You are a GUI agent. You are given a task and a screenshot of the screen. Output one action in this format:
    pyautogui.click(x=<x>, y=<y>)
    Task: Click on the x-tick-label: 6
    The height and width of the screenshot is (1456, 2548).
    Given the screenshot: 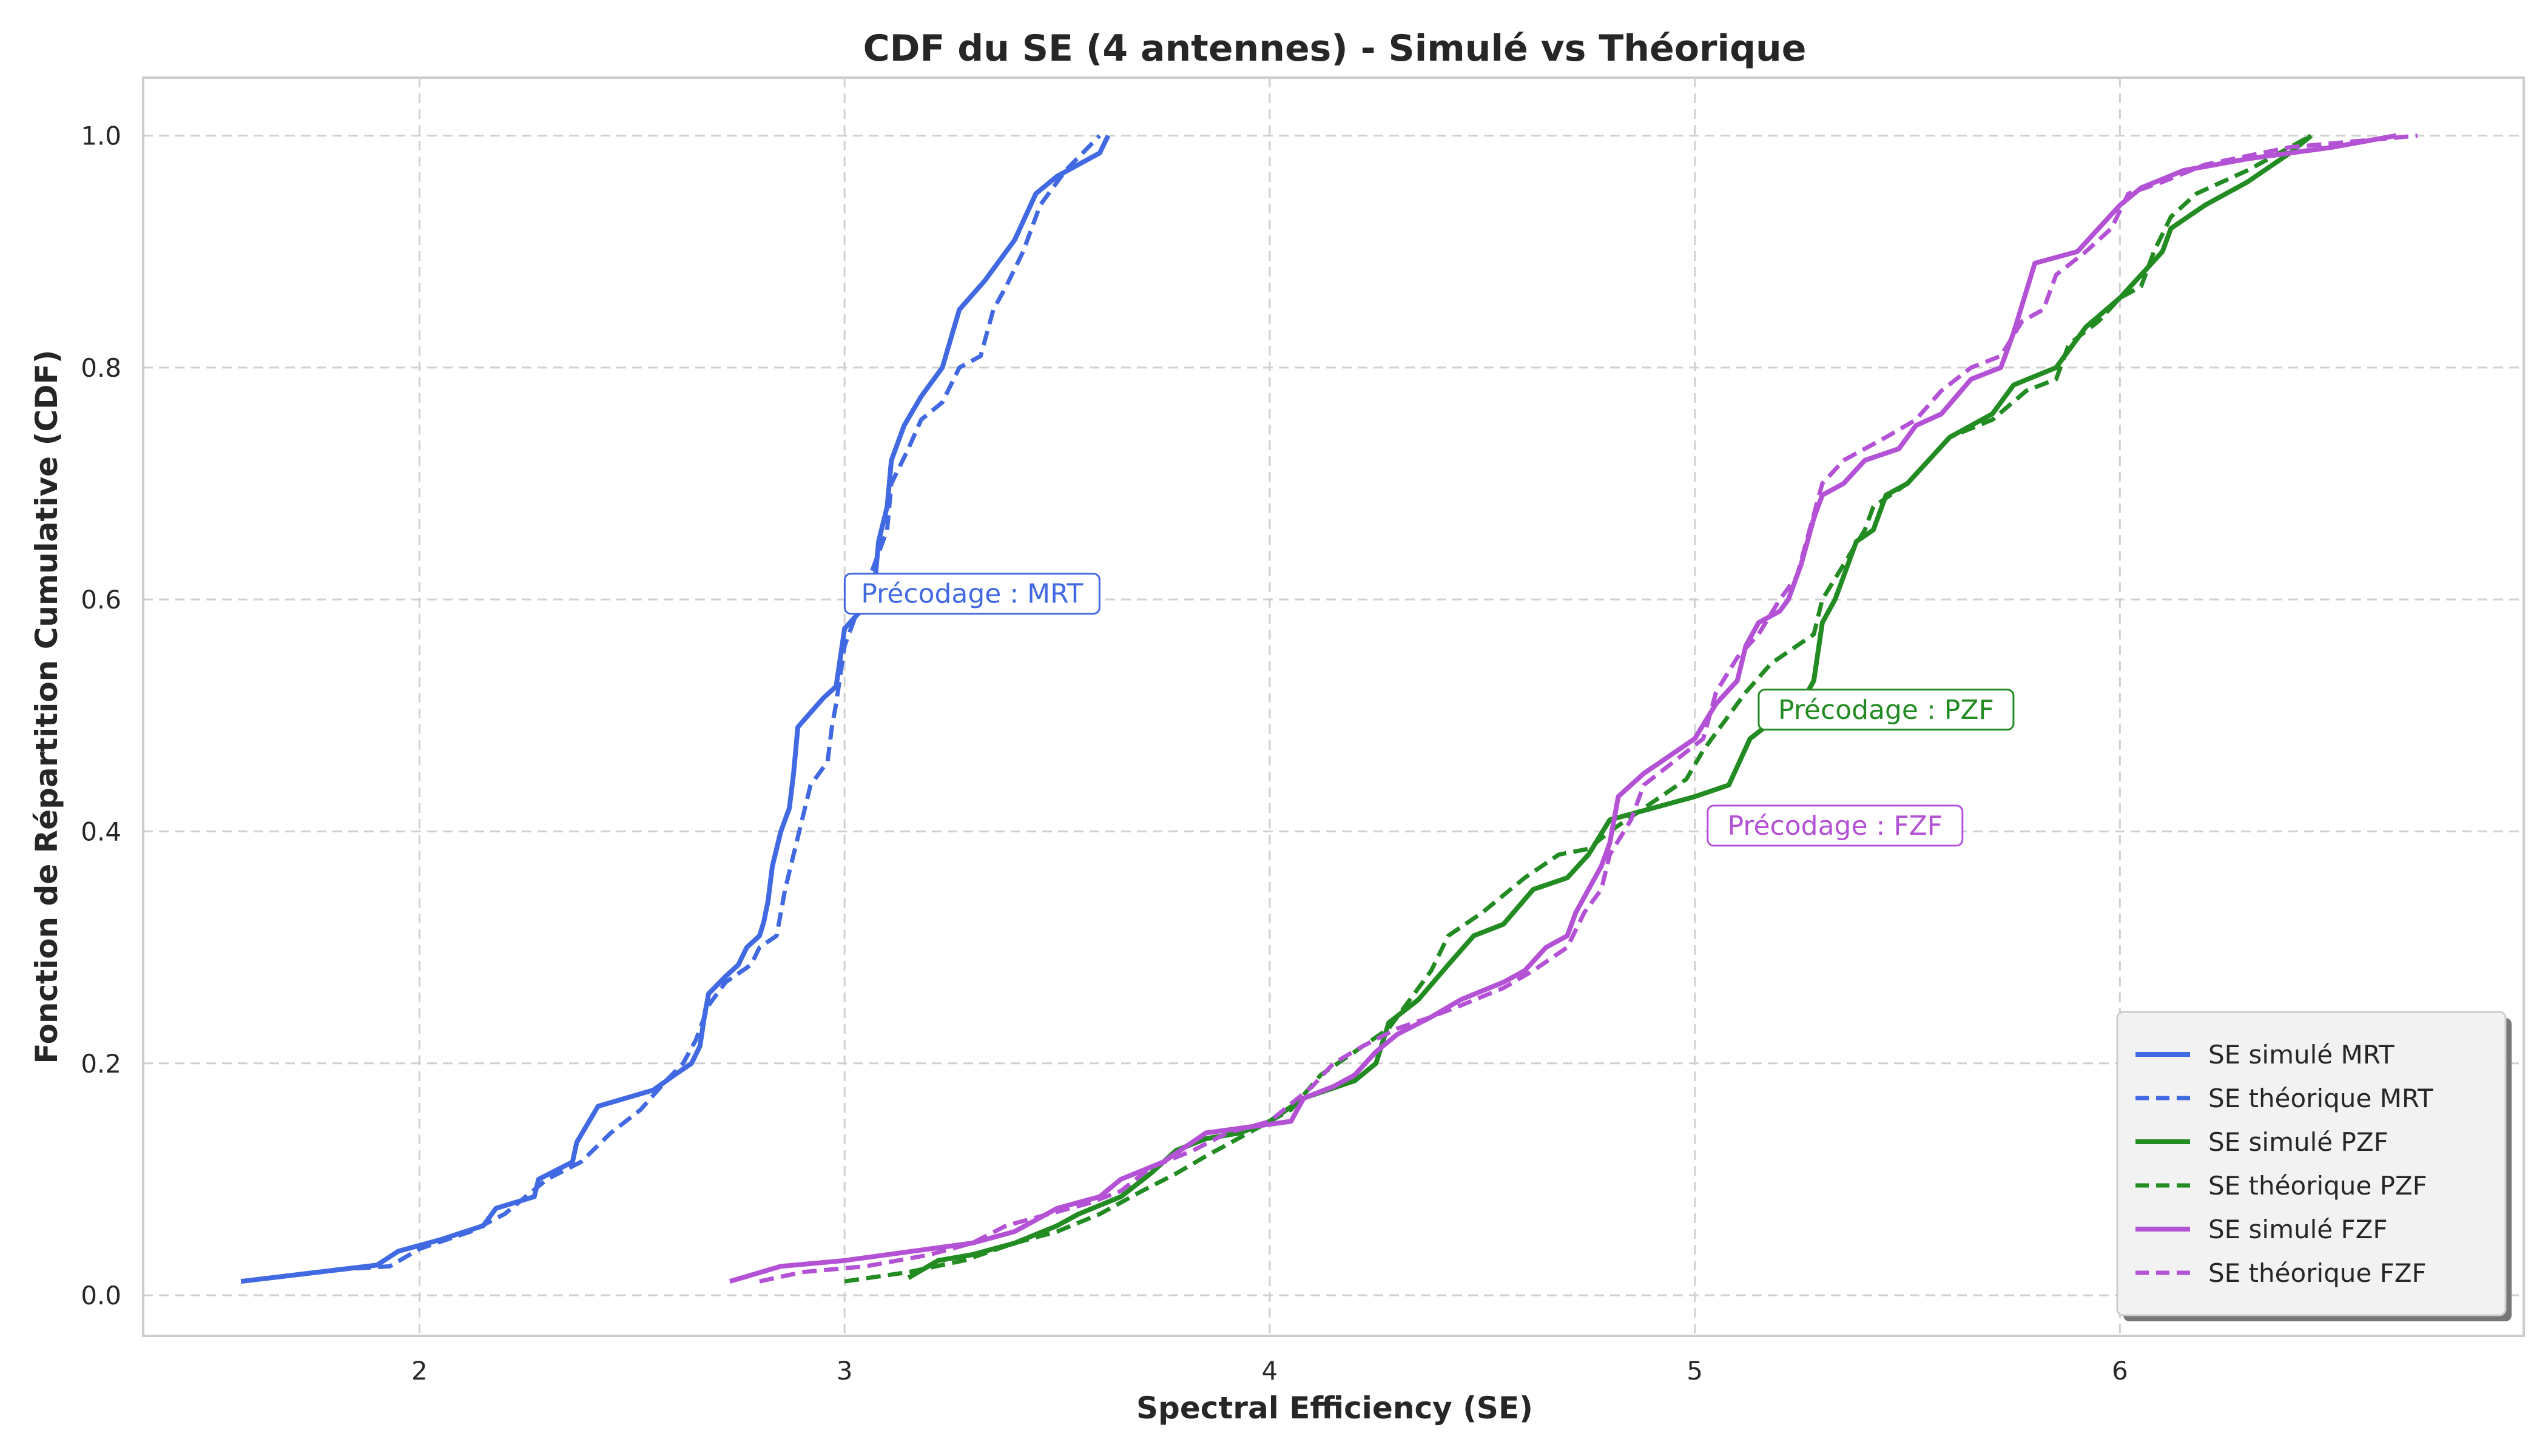 What is the action you would take?
    pyautogui.click(x=2120, y=1371)
    